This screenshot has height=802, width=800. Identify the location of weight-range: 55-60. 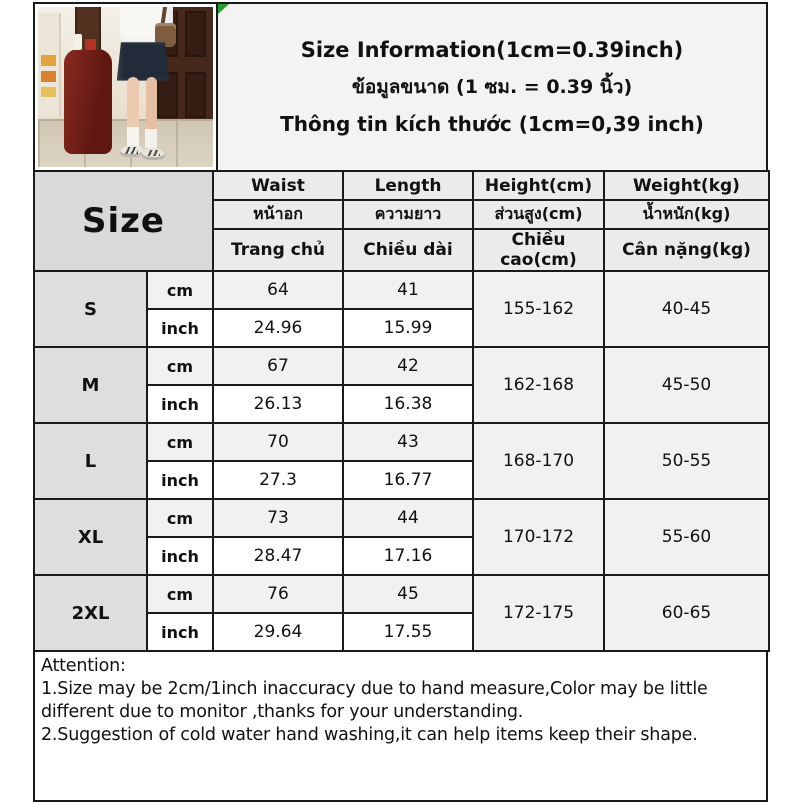
(686, 537).